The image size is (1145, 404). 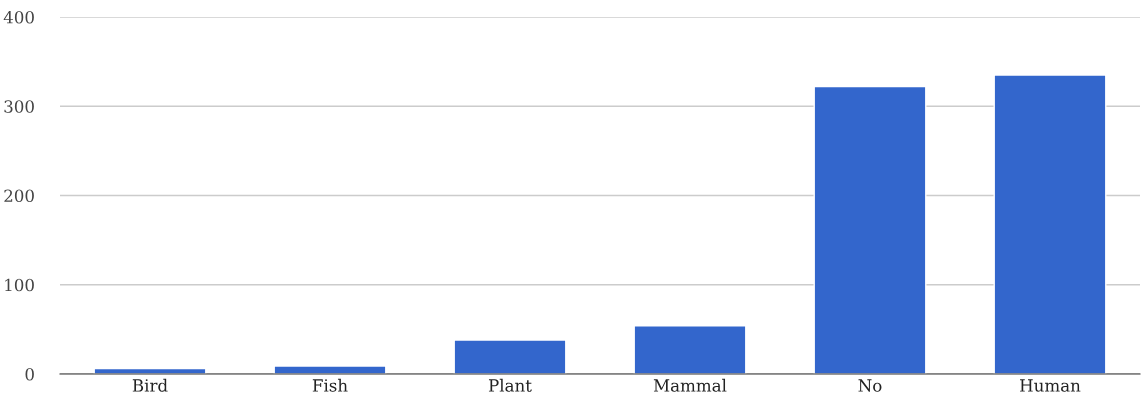 What do you see at coordinates (150, 385) in the screenshot?
I see `x-tick-label: Bird` at bounding box center [150, 385].